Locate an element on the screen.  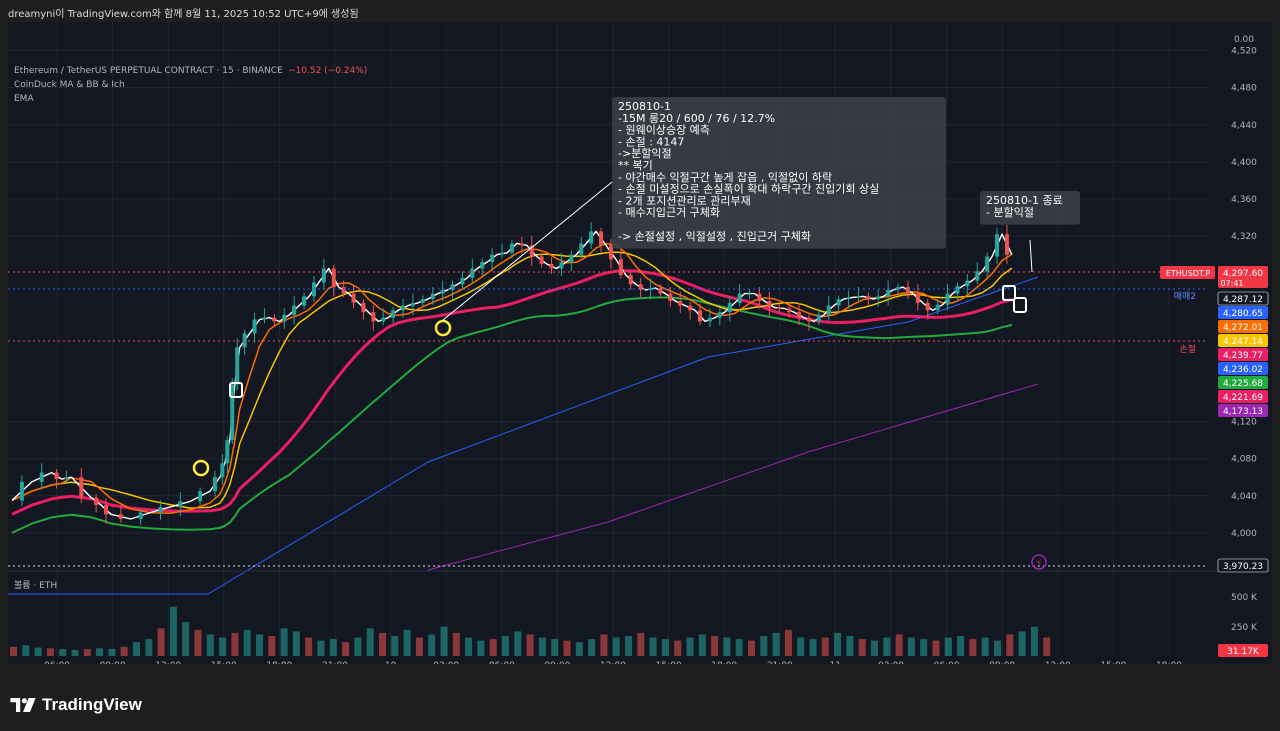
volume-pane-label: 볼륨 · ETH is located at coordinates (35, 585).